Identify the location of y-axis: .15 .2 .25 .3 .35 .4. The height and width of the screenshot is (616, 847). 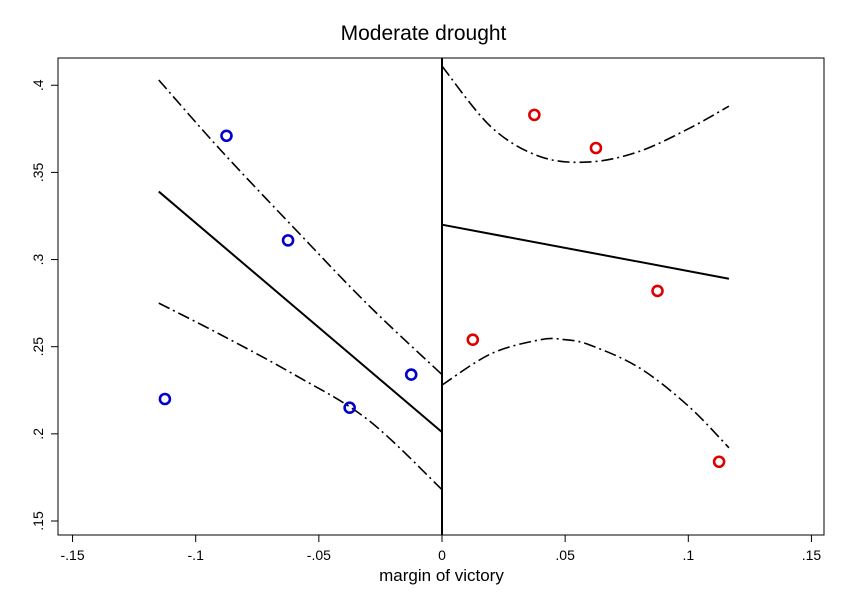
(44, 305).